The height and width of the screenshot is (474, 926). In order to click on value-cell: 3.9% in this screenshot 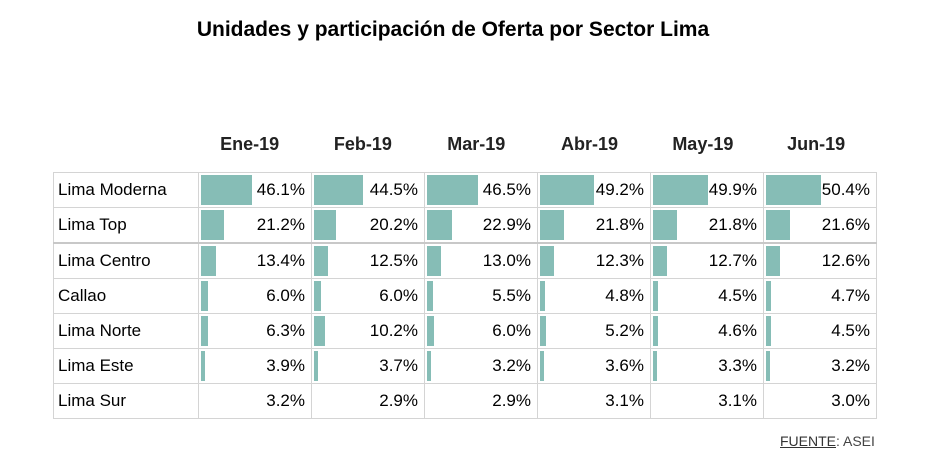, I will do `click(255, 366)`.